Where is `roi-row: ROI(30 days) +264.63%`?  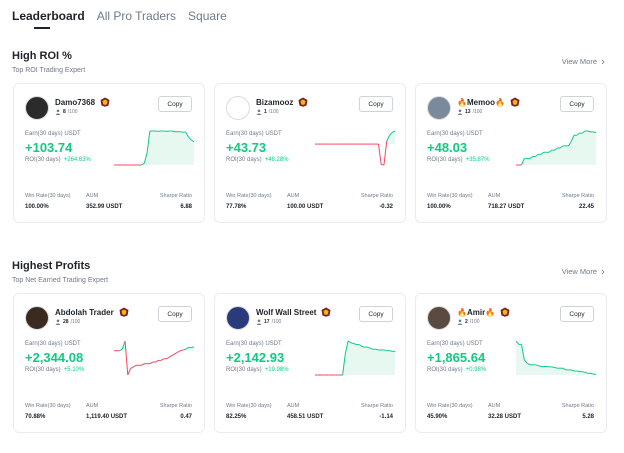
roi-row: ROI(30 days) +264.63% is located at coordinates (58, 160).